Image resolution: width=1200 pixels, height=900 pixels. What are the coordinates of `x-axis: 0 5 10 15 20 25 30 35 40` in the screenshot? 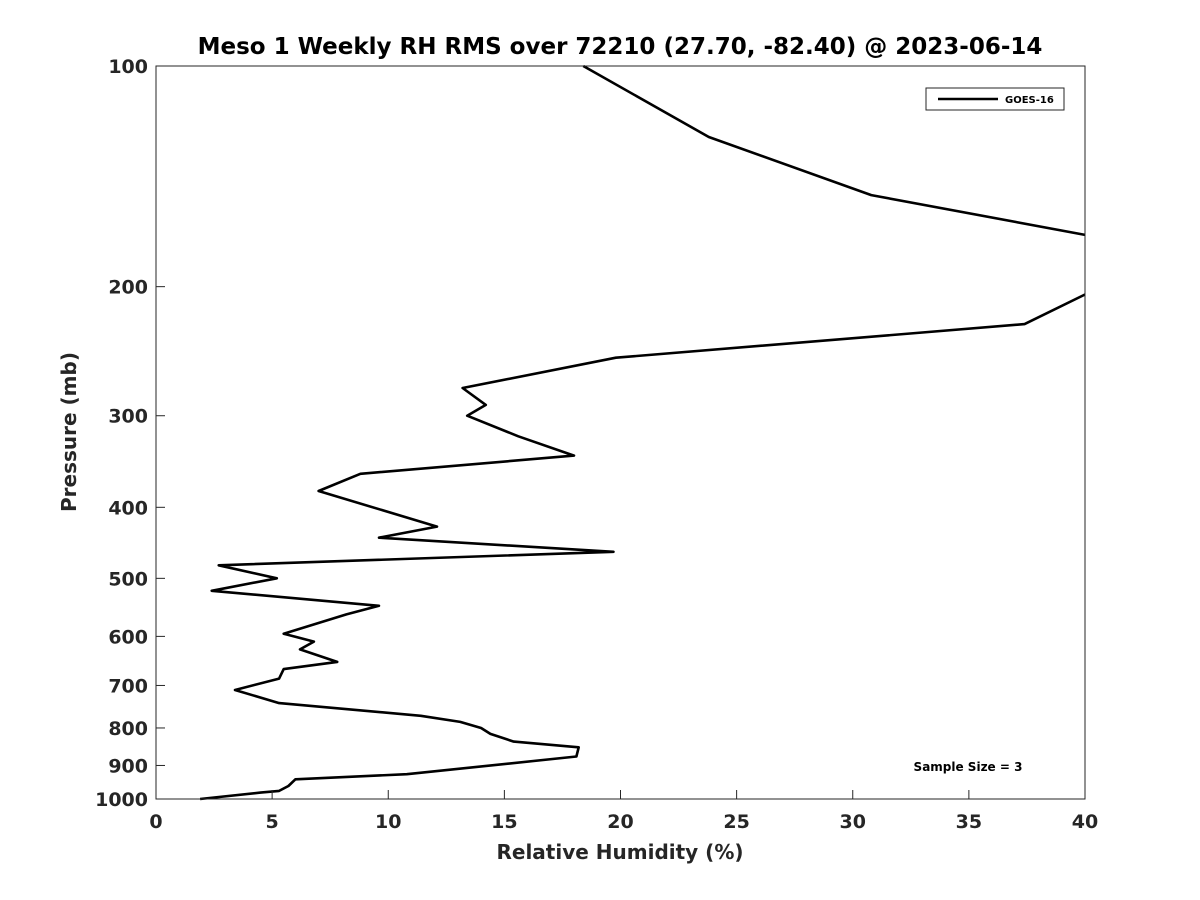 It's located at (623, 811).